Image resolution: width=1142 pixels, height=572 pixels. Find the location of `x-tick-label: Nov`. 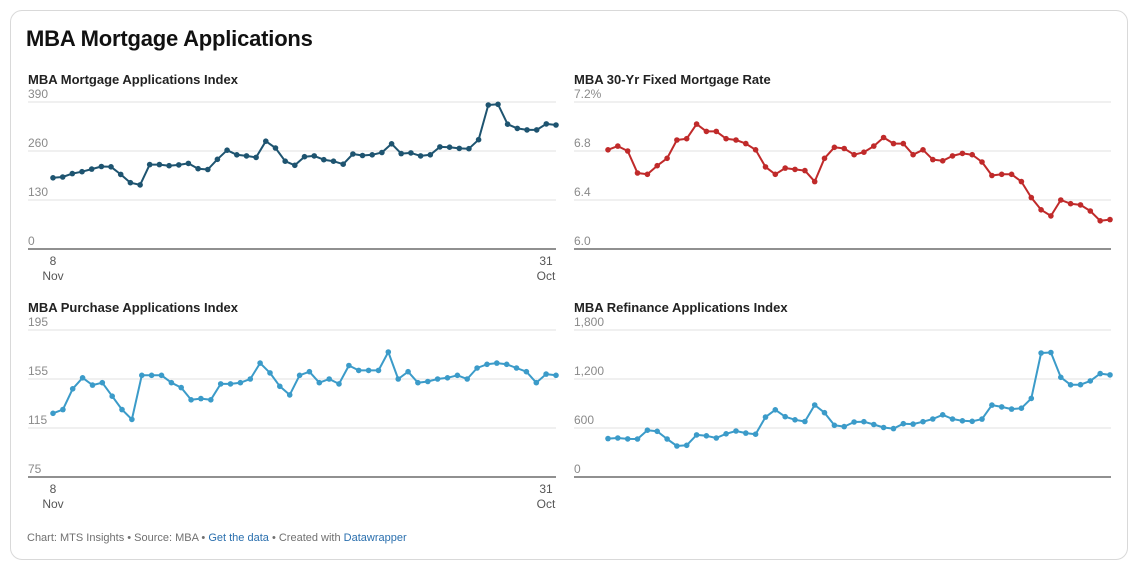

x-tick-label: Nov is located at coordinates (52, 276).